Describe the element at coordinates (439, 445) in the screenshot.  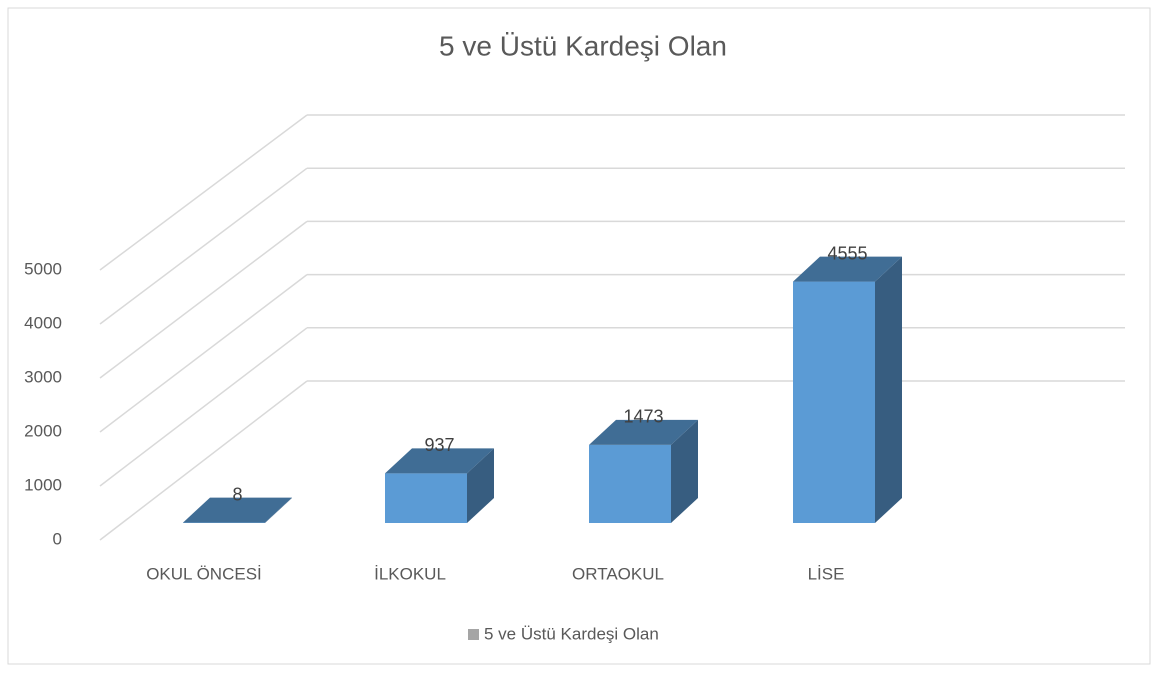
I see `data-label: 937` at that location.